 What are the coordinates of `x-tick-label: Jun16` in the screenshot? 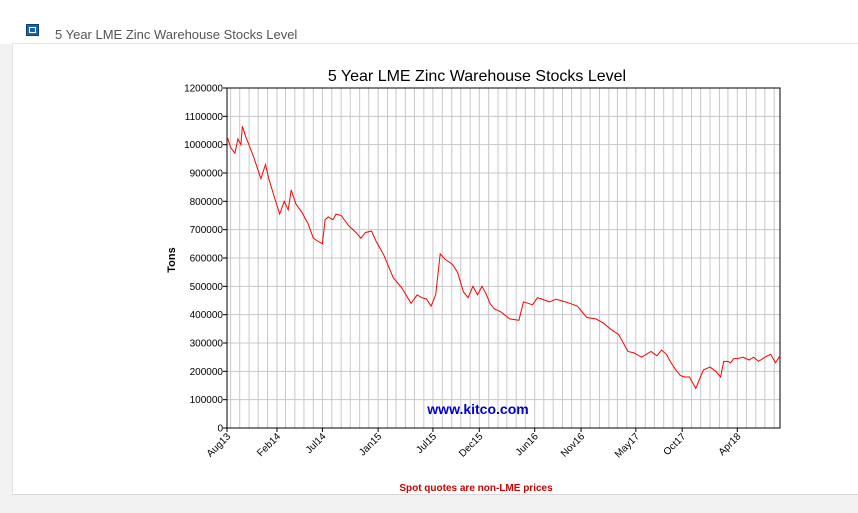 It's located at (527, 444).